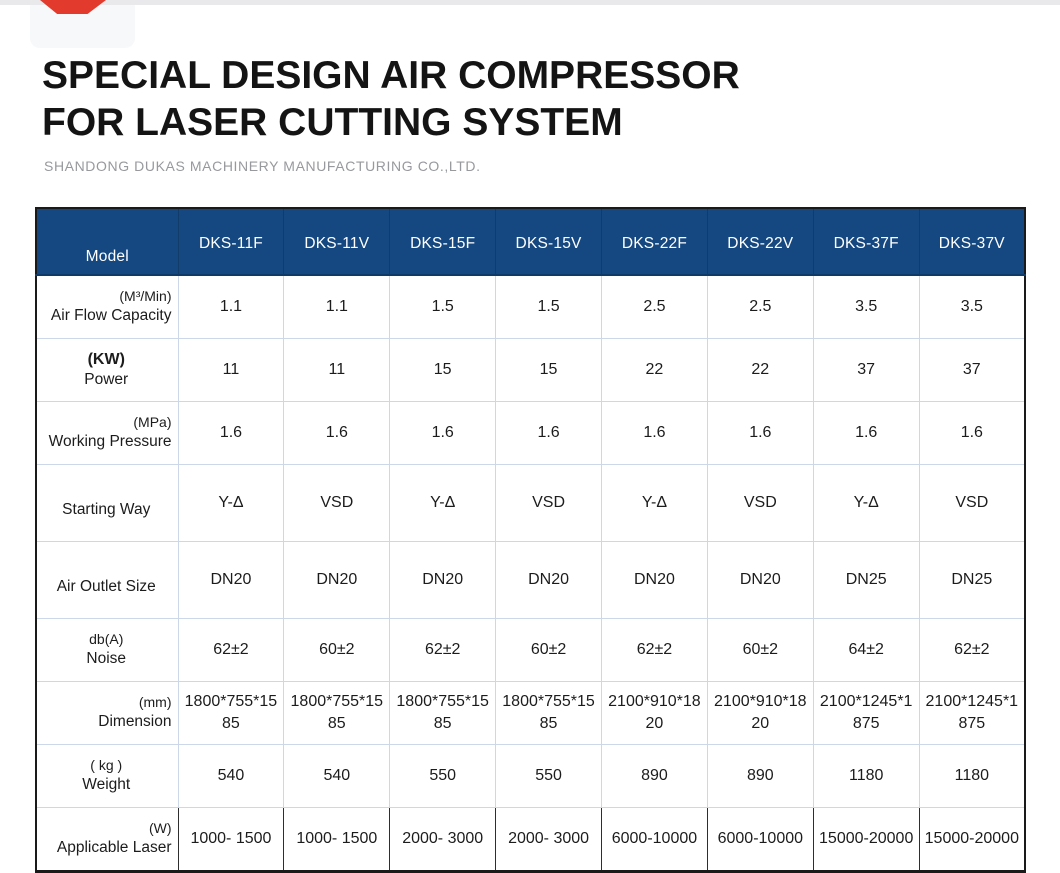 This screenshot has width=1060, height=873. Describe the element at coordinates (866, 713) in the screenshot. I see `spec-cell: 2100*1245*1875` at that location.